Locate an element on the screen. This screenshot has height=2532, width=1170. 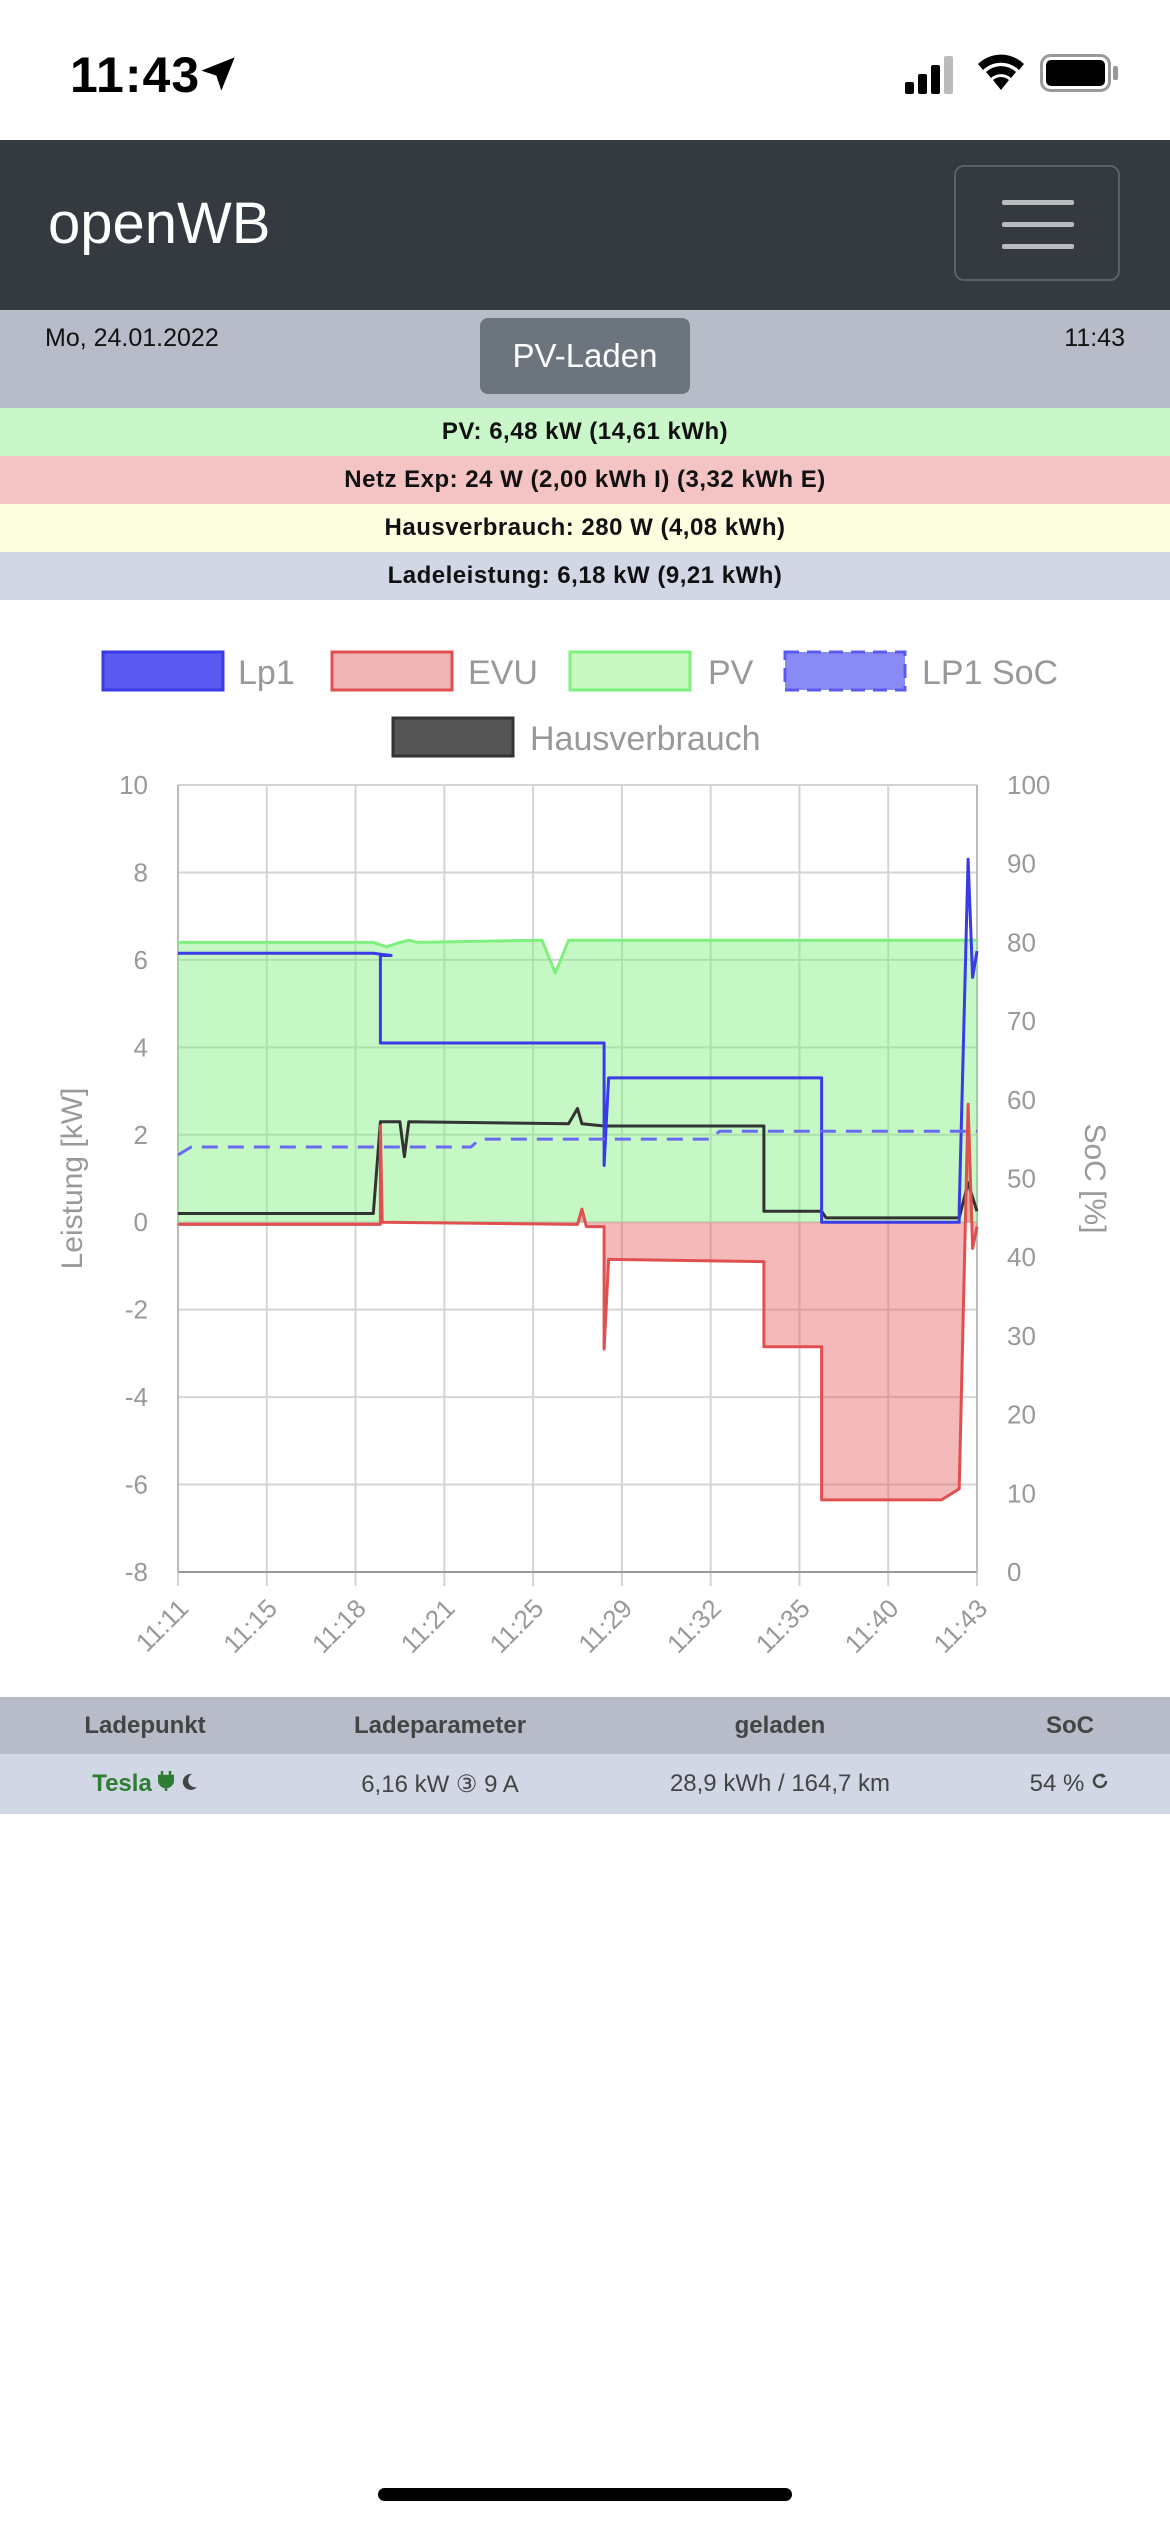
table-header: Ladepunkt Ladeparameter geladen SoC is located at coordinates (585, 1725).